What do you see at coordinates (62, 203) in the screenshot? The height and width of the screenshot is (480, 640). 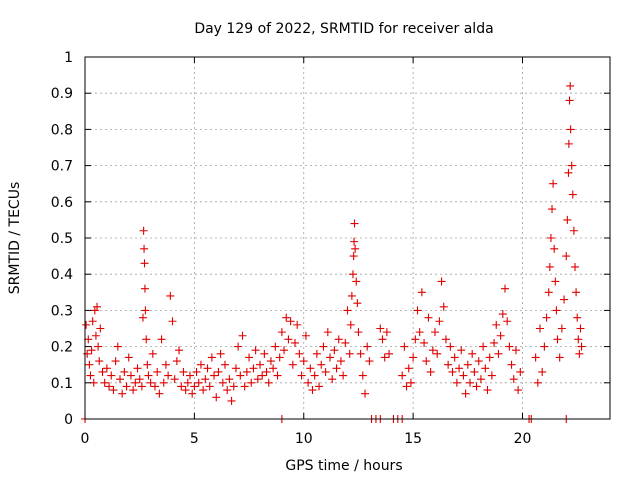 I see `y-tick-label: 0.6` at bounding box center [62, 203].